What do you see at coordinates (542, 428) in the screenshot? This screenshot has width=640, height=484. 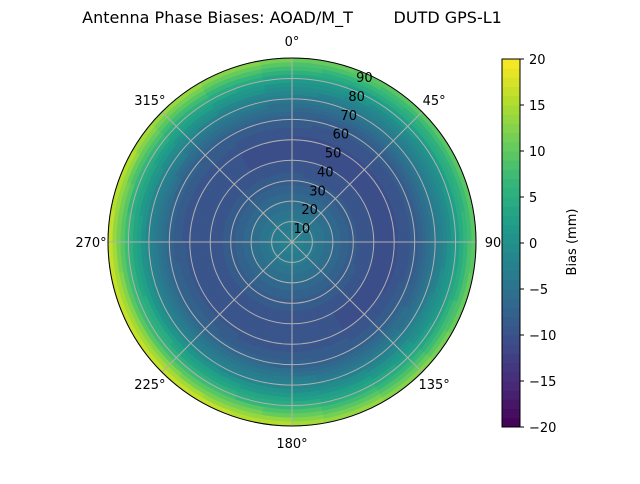 I see `colorbar-tick-label: −20` at bounding box center [542, 428].